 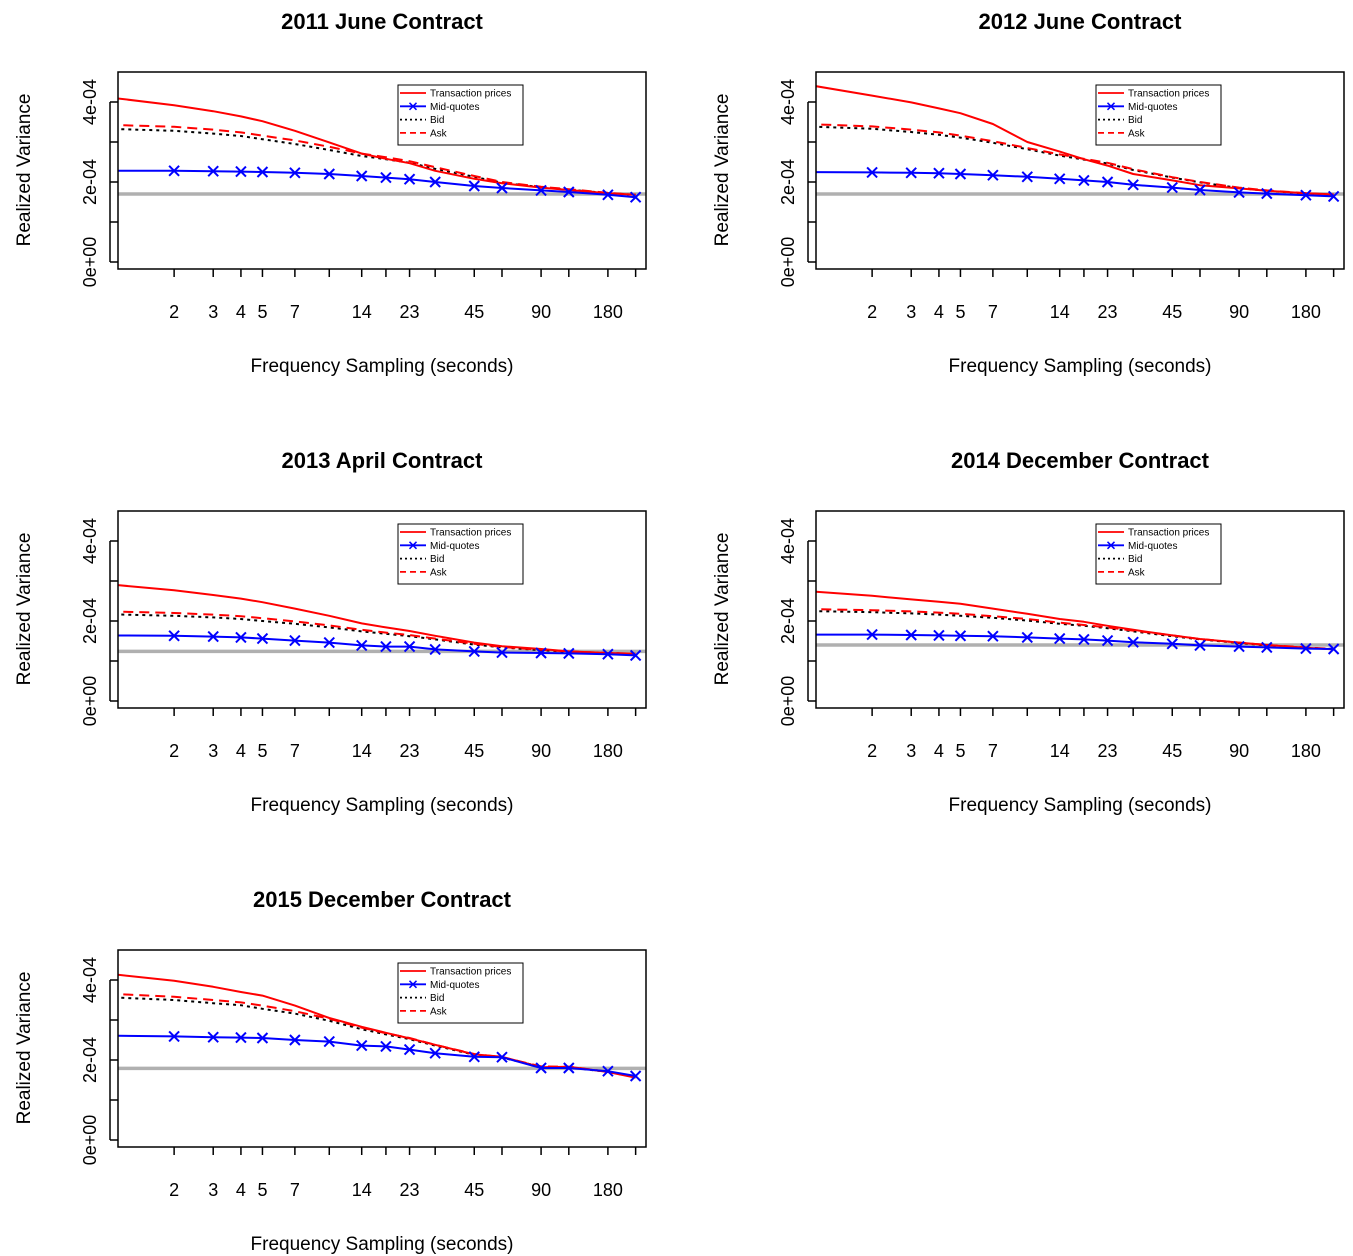 What do you see at coordinates (788, 541) in the screenshot?
I see `y-tick-label: 4e-04` at bounding box center [788, 541].